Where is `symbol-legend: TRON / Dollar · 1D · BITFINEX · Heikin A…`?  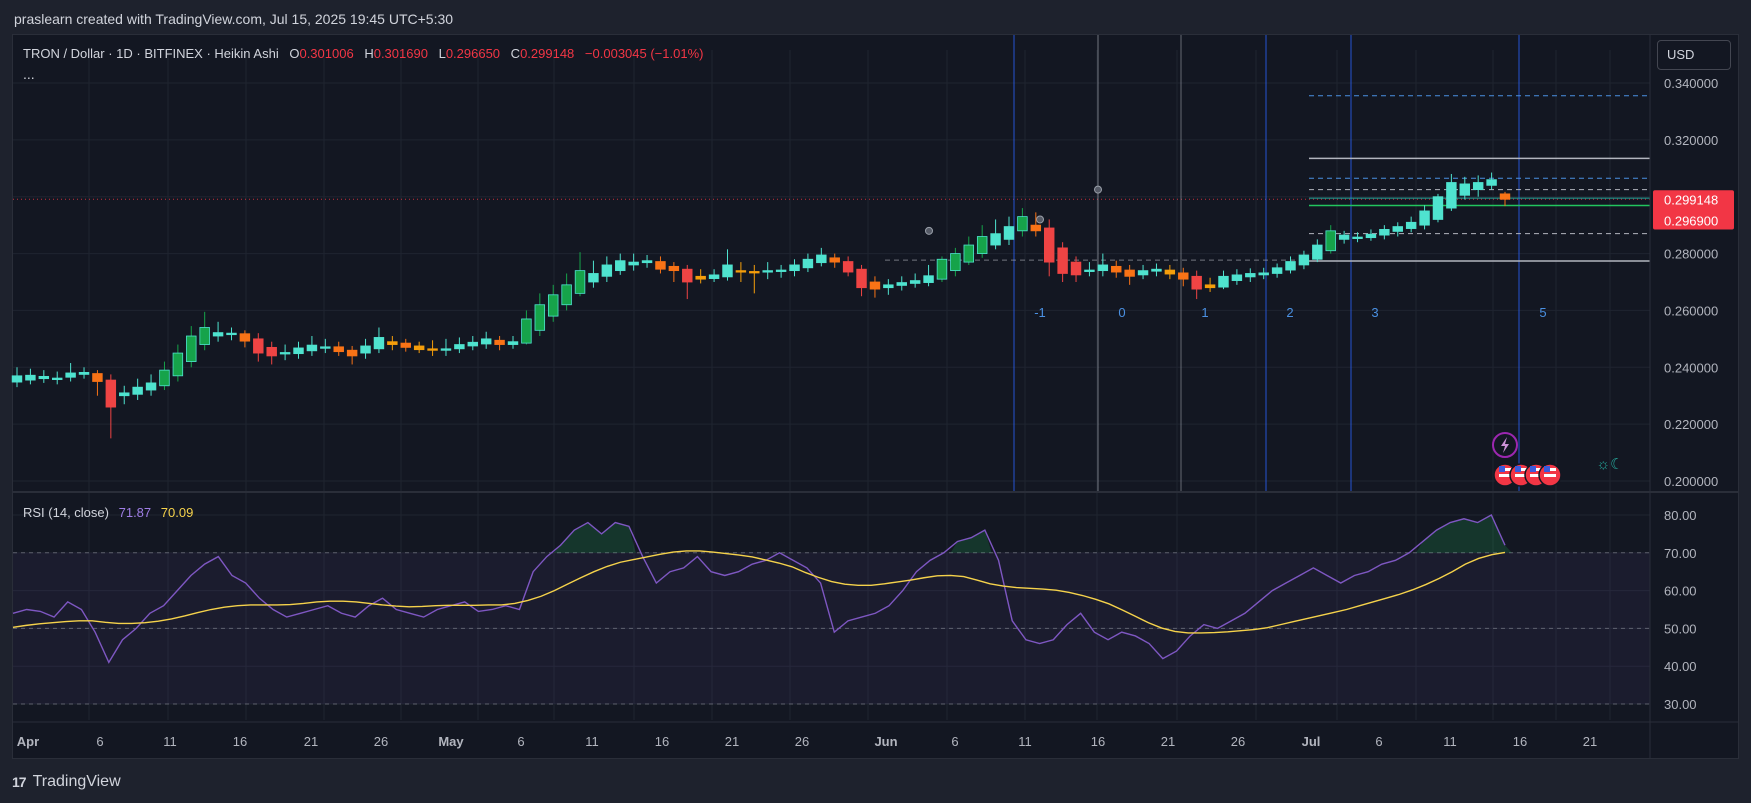
symbol-legend: TRON / Dollar · 1D · BITFINEX · Heikin A… is located at coordinates (363, 53).